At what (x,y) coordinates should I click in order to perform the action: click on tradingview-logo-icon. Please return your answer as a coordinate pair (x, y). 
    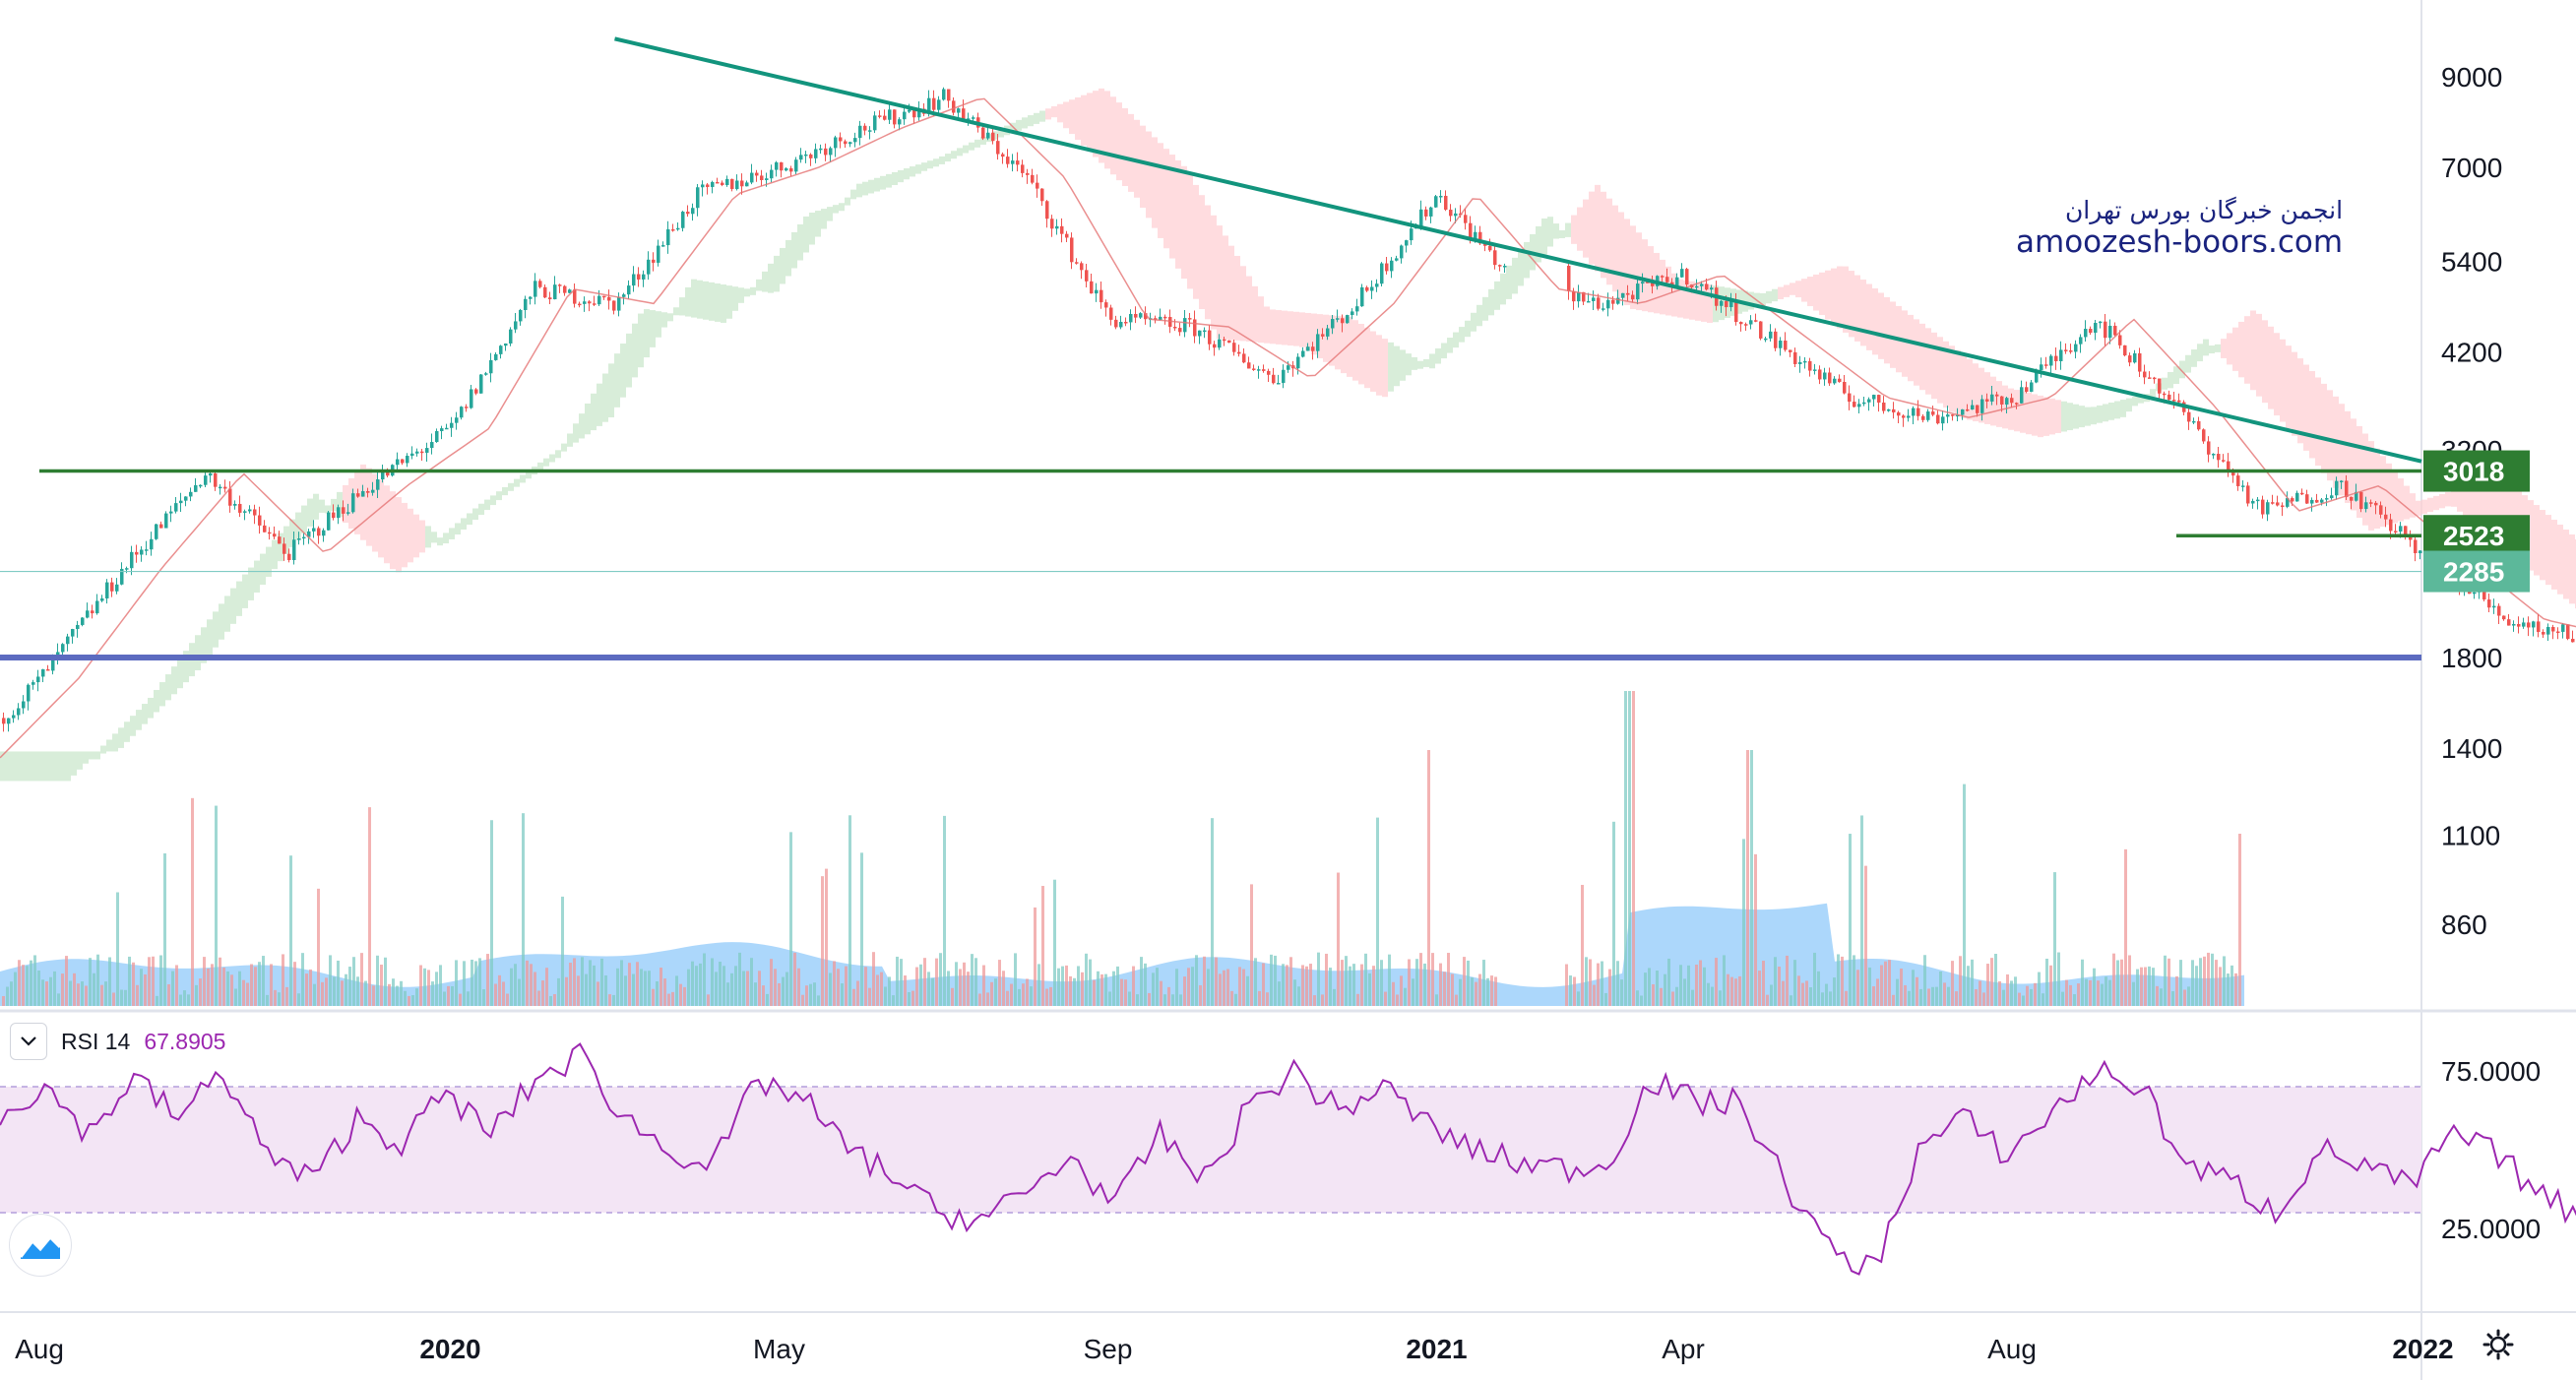
    Looking at the image, I should click on (41, 1245).